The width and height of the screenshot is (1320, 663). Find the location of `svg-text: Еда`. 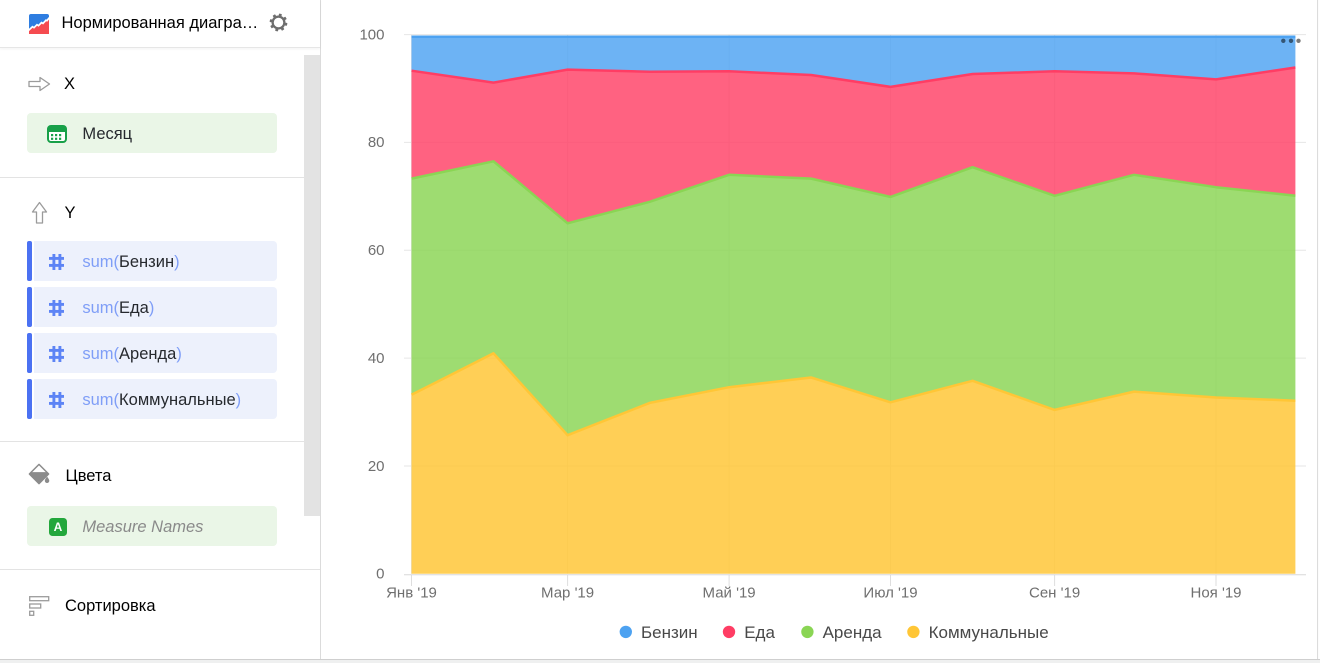

svg-text: Еда is located at coordinates (759, 632).